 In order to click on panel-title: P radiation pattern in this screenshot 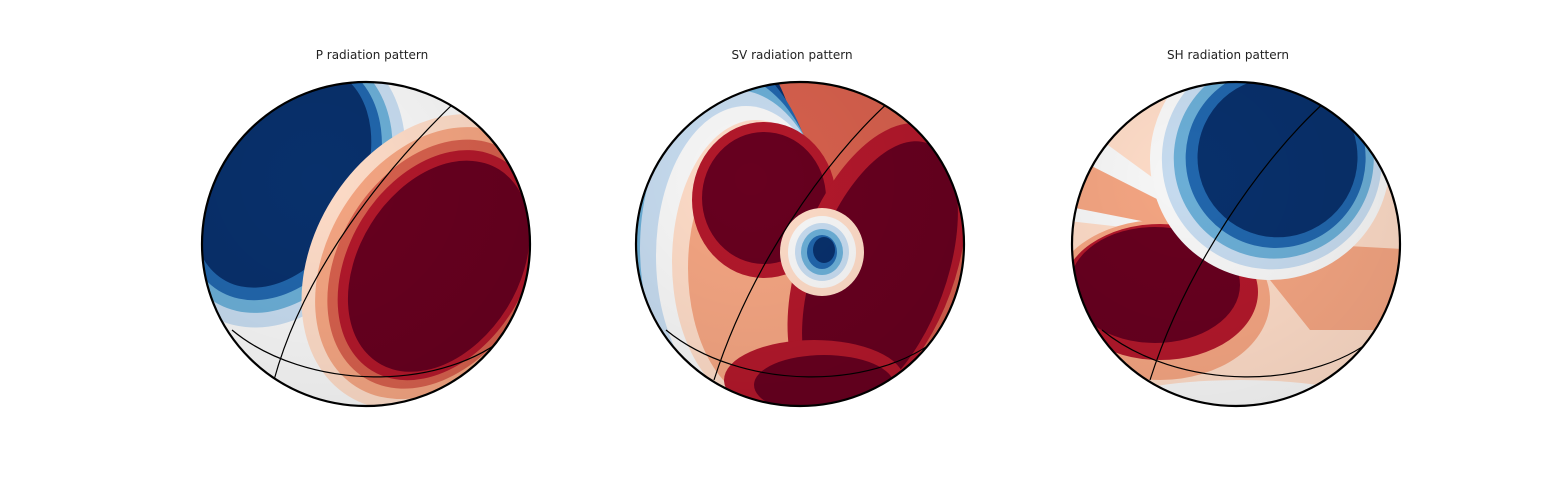, I will do `click(372, 55)`.